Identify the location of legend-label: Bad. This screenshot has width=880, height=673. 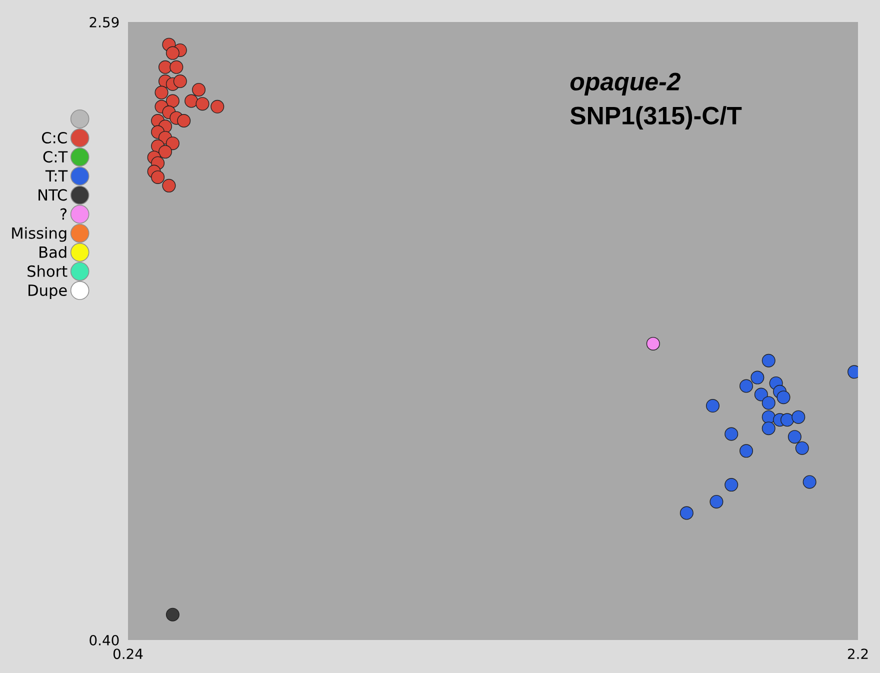
(53, 252).